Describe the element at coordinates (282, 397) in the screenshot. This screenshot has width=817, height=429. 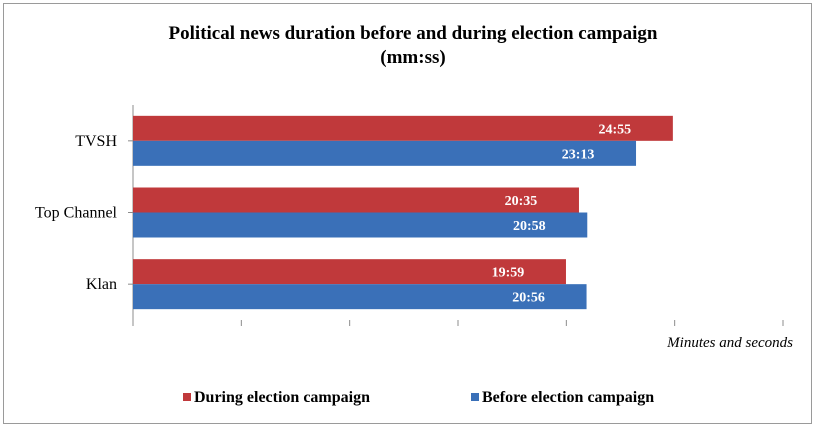
I see `legend-label: During election campaign` at that location.